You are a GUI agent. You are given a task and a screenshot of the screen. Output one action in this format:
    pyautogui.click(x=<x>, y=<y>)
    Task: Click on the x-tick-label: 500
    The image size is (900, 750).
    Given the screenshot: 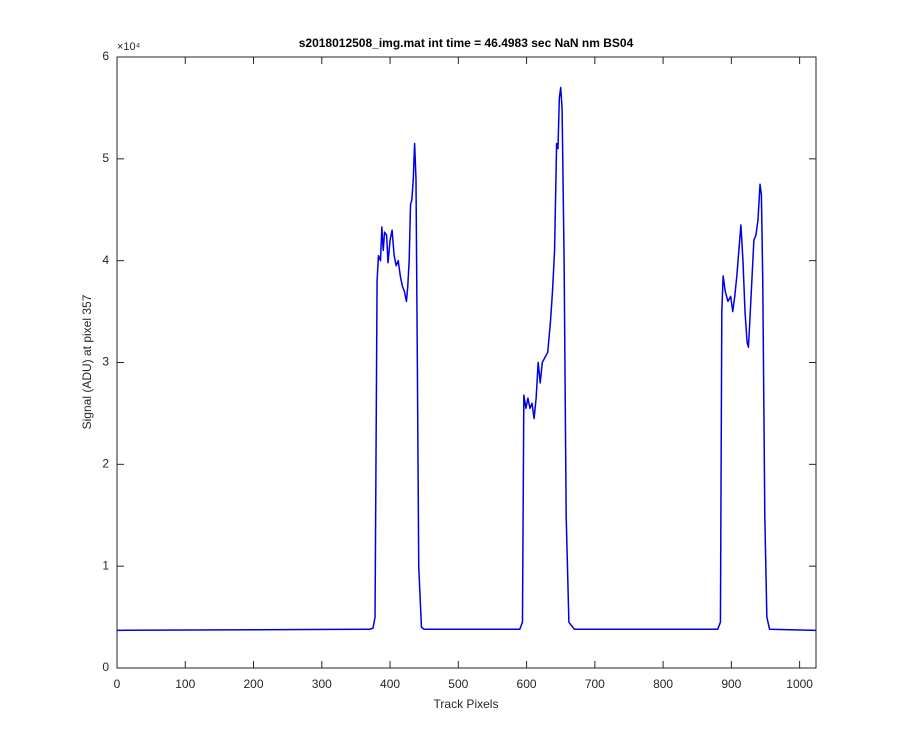 What is the action you would take?
    pyautogui.click(x=458, y=684)
    